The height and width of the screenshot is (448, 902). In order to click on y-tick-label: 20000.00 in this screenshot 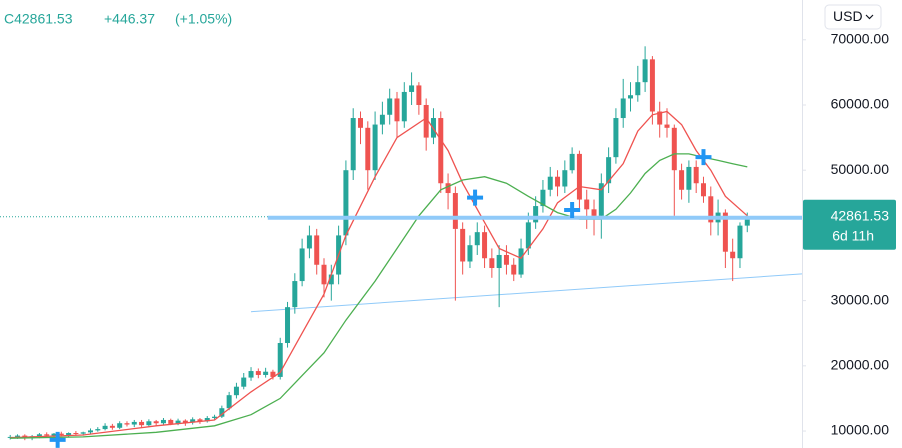, I will do `click(860, 365)`.